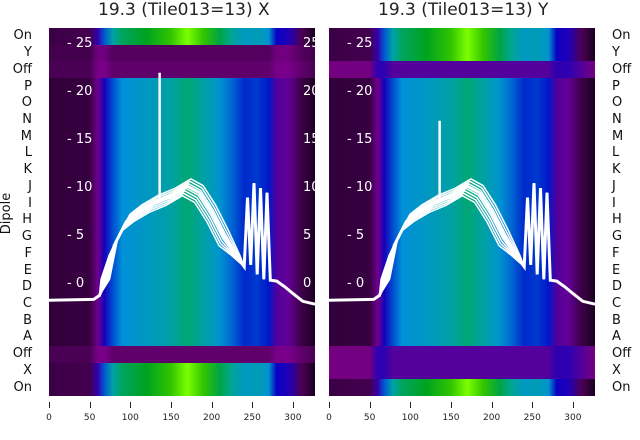  What do you see at coordinates (26, 237) in the screenshot?
I see `row-label: G` at bounding box center [26, 237].